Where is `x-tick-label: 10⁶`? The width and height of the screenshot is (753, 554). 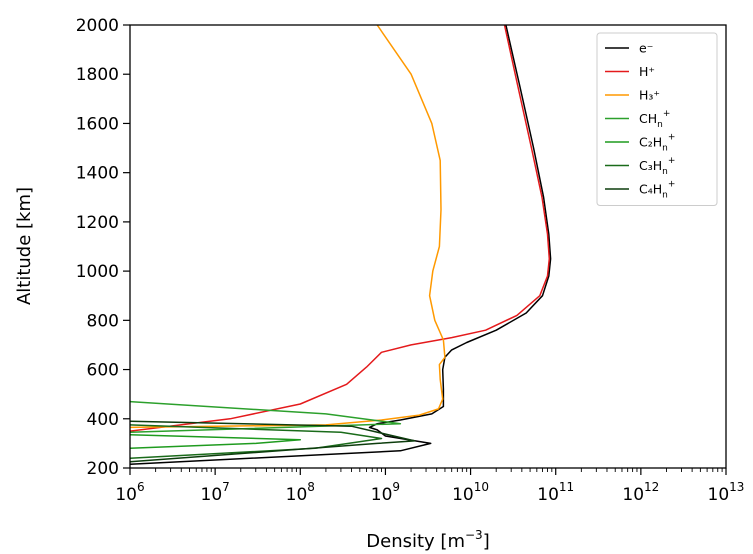
x-tick-label: 10⁶ is located at coordinates (129, 492).